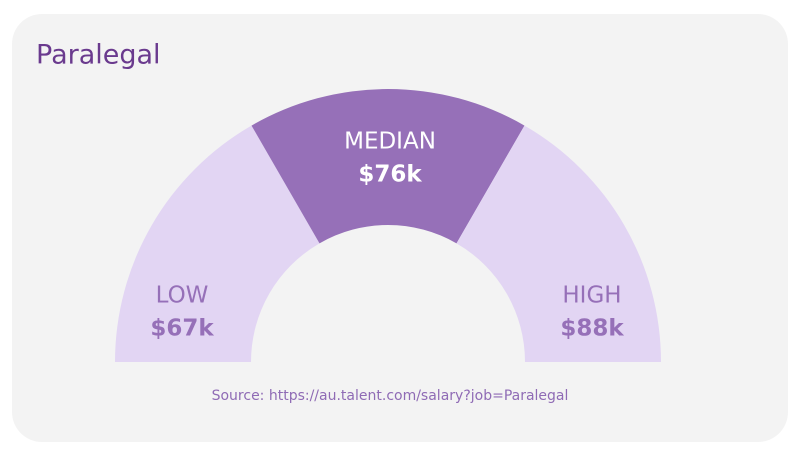 This screenshot has width=800, height=468. Describe the element at coordinates (98, 55) in the screenshot. I see `title: Paralegal` at that location.